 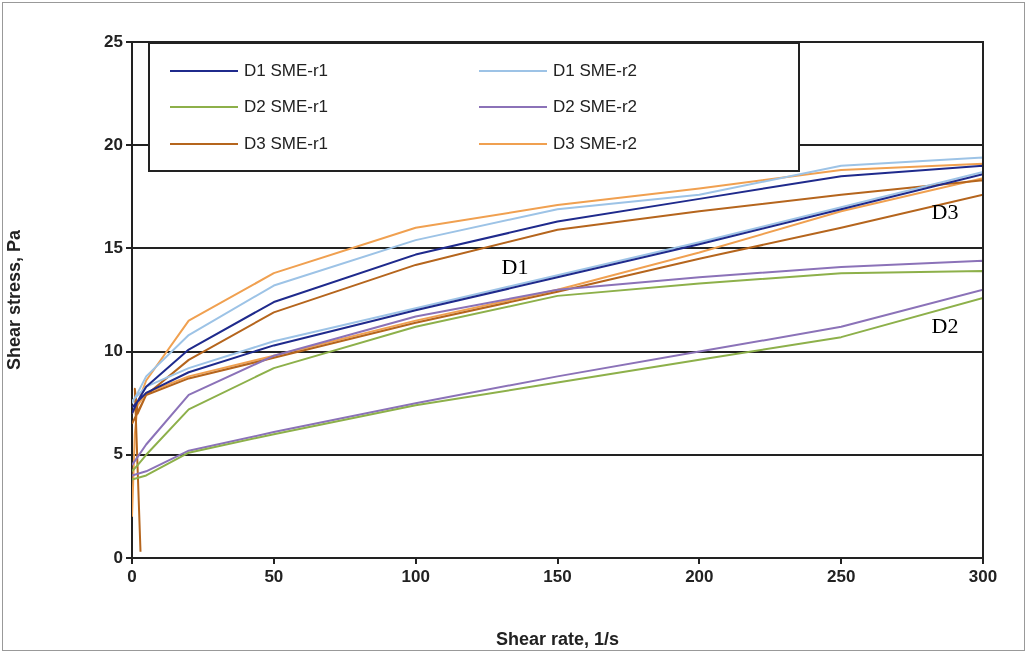 I want to click on x-axis-title: Shear rate, 1/s, so click(x=557, y=639).